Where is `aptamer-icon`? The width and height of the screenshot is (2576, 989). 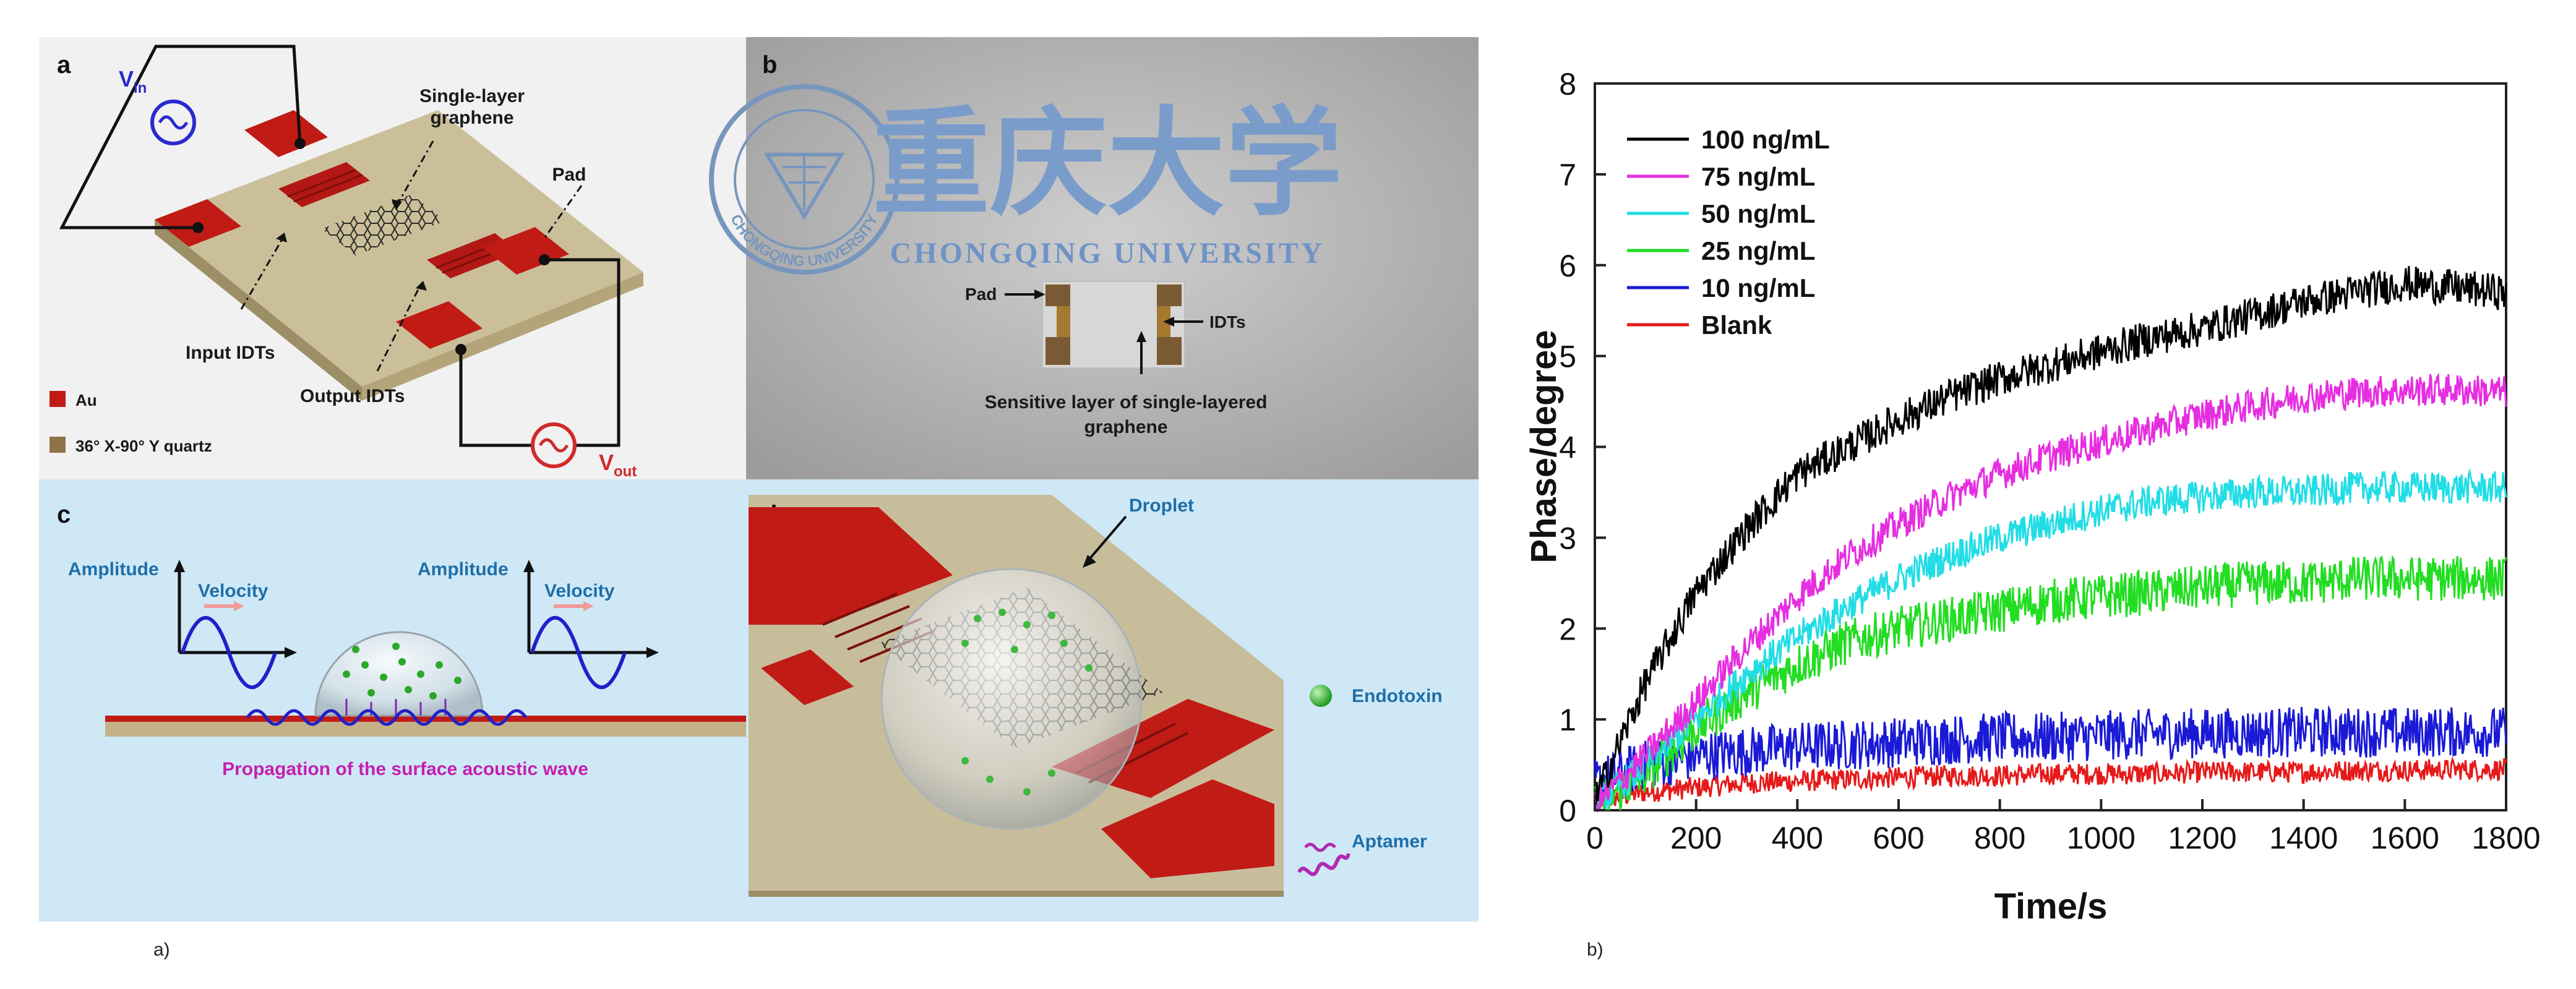 aptamer-icon is located at coordinates (1323, 864).